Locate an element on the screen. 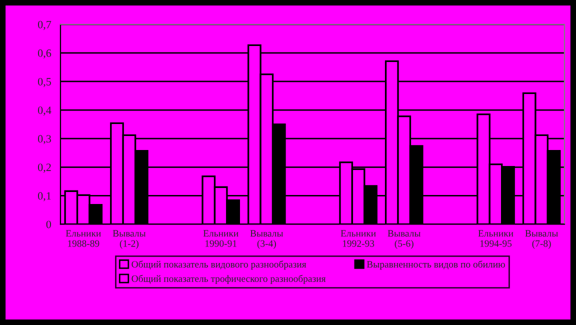 This screenshot has width=576, height=325. legend-label: Выравненность видов по обилию is located at coordinates (435, 265).